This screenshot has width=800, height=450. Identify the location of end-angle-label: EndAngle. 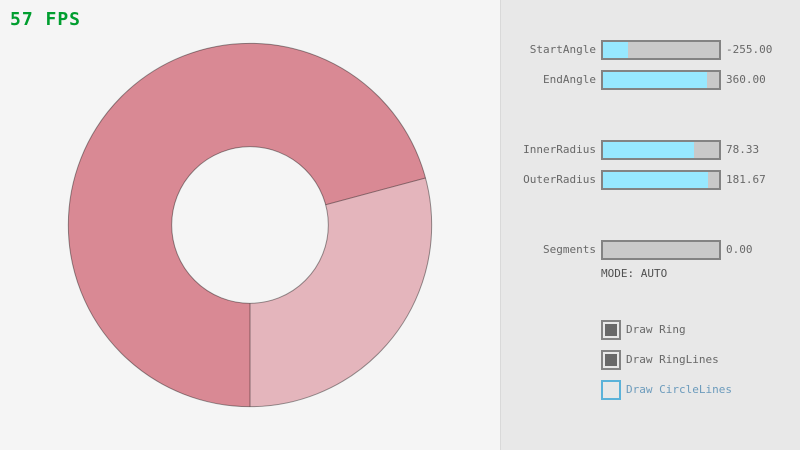
(569, 79).